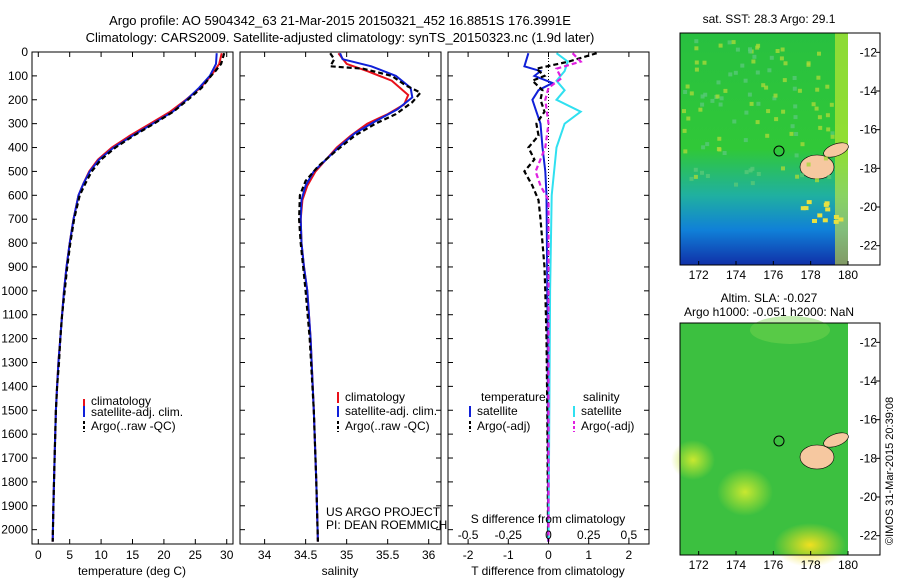  I want to click on legend-label: Argo(..raw -QC), so click(387, 426).